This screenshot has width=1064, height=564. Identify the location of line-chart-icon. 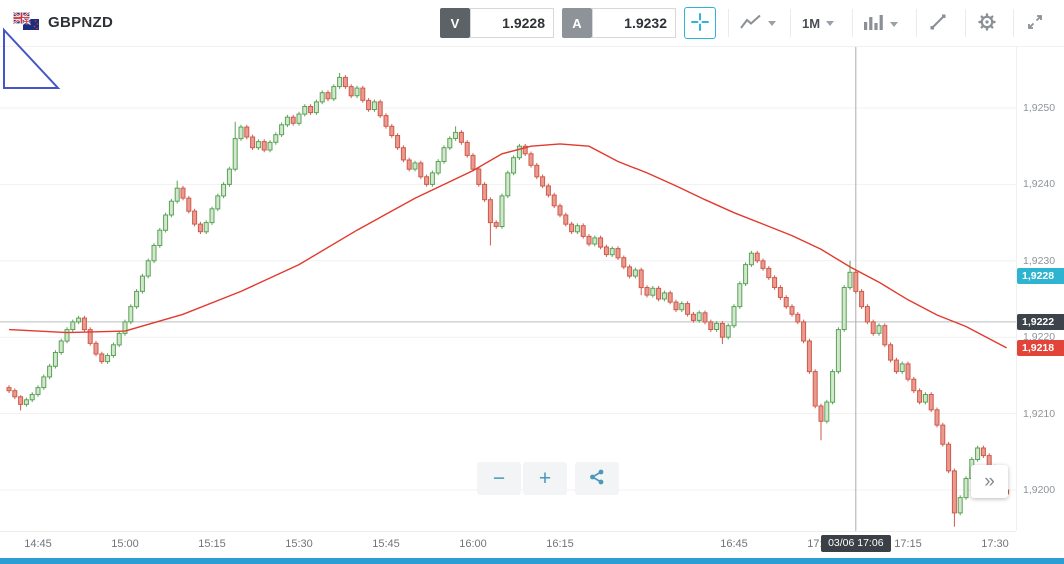
(751, 23).